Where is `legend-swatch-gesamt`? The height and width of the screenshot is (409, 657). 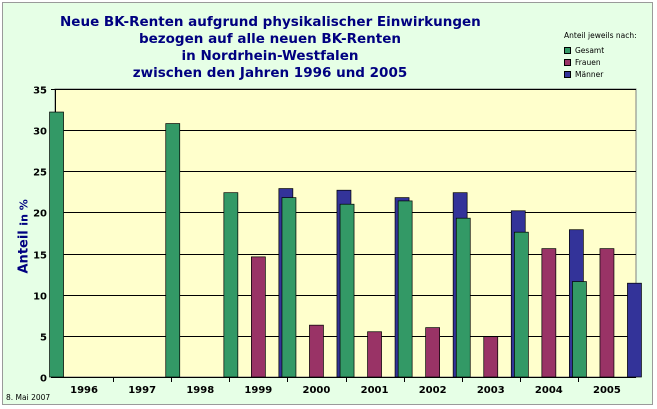
legend-swatch-gesamt is located at coordinates (567, 50).